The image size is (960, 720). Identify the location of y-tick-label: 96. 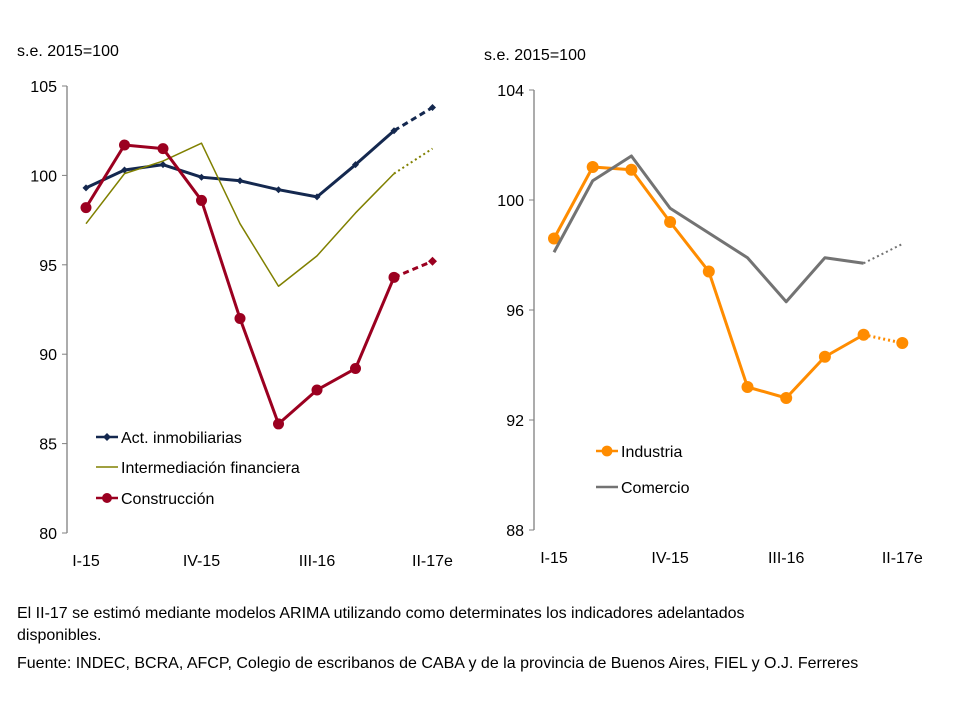
(515, 311).